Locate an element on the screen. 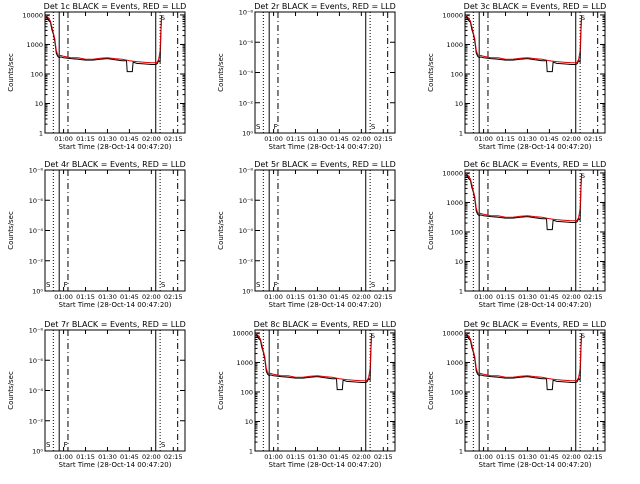 The height and width of the screenshot is (484, 640). panel-title: Det 9c BLACK = Events, RED = LLD is located at coordinates (535, 324).